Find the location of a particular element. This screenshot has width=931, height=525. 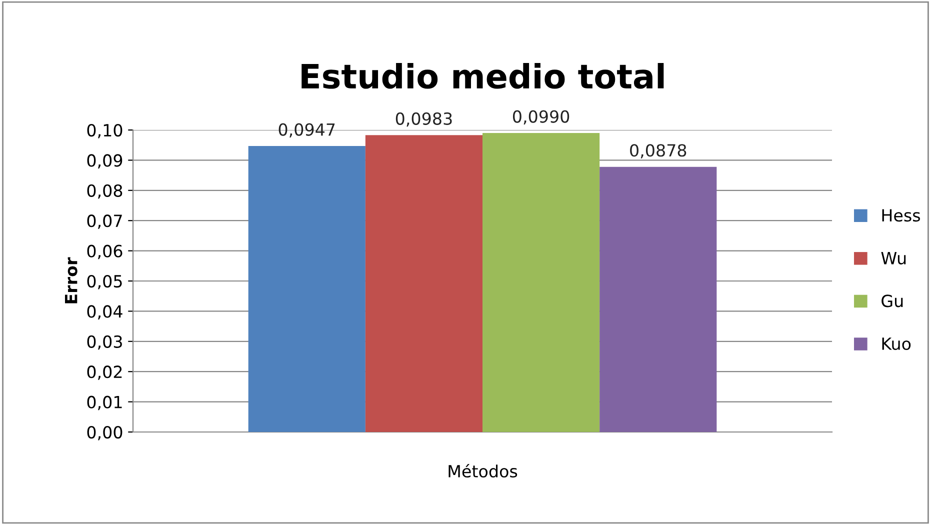

legend-label: Gu is located at coordinates (892, 301).